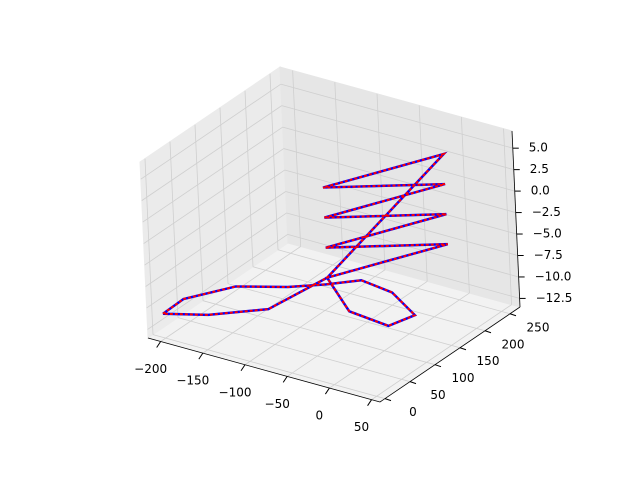 This screenshot has height=480, width=640. What do you see at coordinates (277, 404) in the screenshot?
I see `x-tick-label: −50` at bounding box center [277, 404].